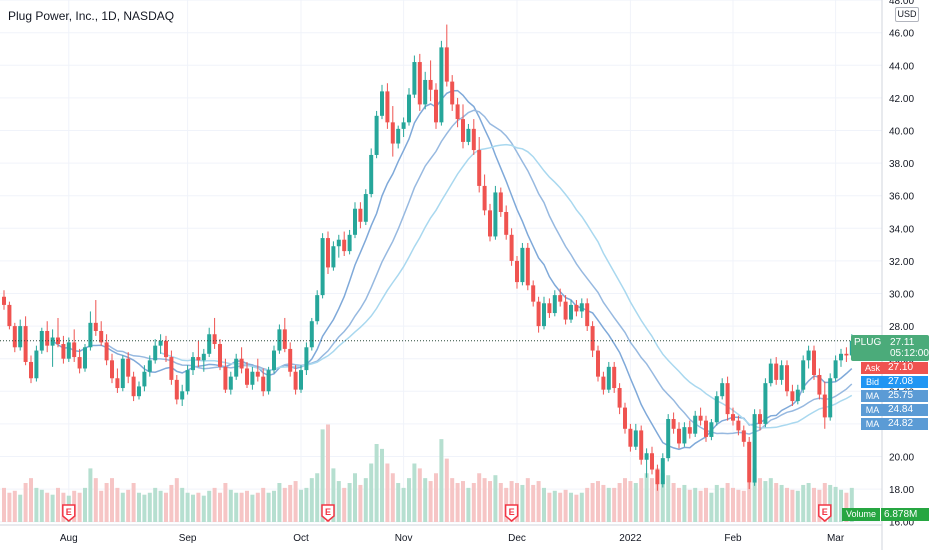 This screenshot has width=932, height=550. Describe the element at coordinates (836, 538) in the screenshot. I see `time-tick-label: Mar` at that location.